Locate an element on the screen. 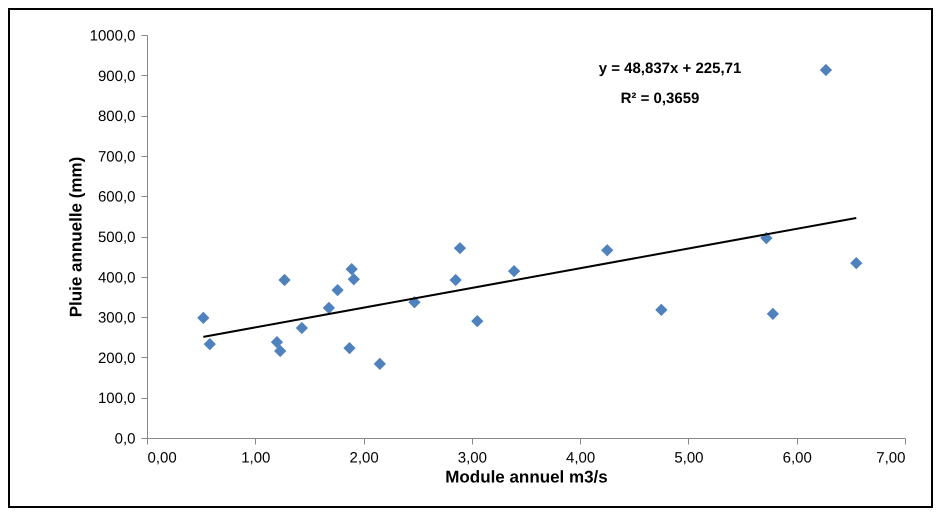  x-tick-label: 0,00 is located at coordinates (162, 458).